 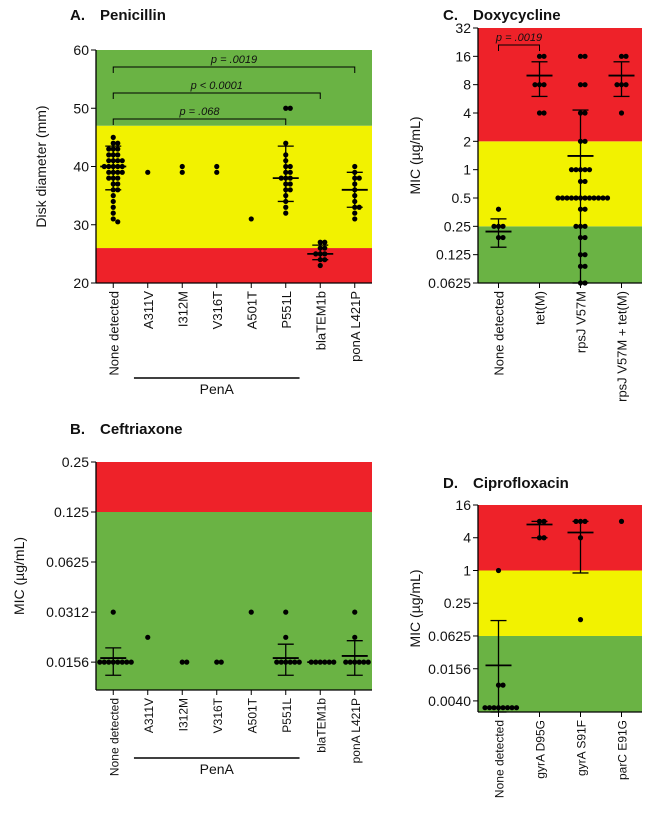 I want to click on y-axis-label: MIC (µg/mL), so click(x=19, y=576).